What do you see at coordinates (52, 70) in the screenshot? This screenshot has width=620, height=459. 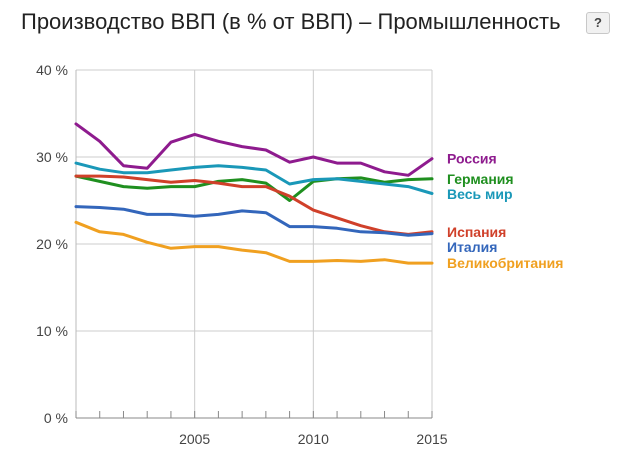 I see `y-tick-label: 40 %` at bounding box center [52, 70].